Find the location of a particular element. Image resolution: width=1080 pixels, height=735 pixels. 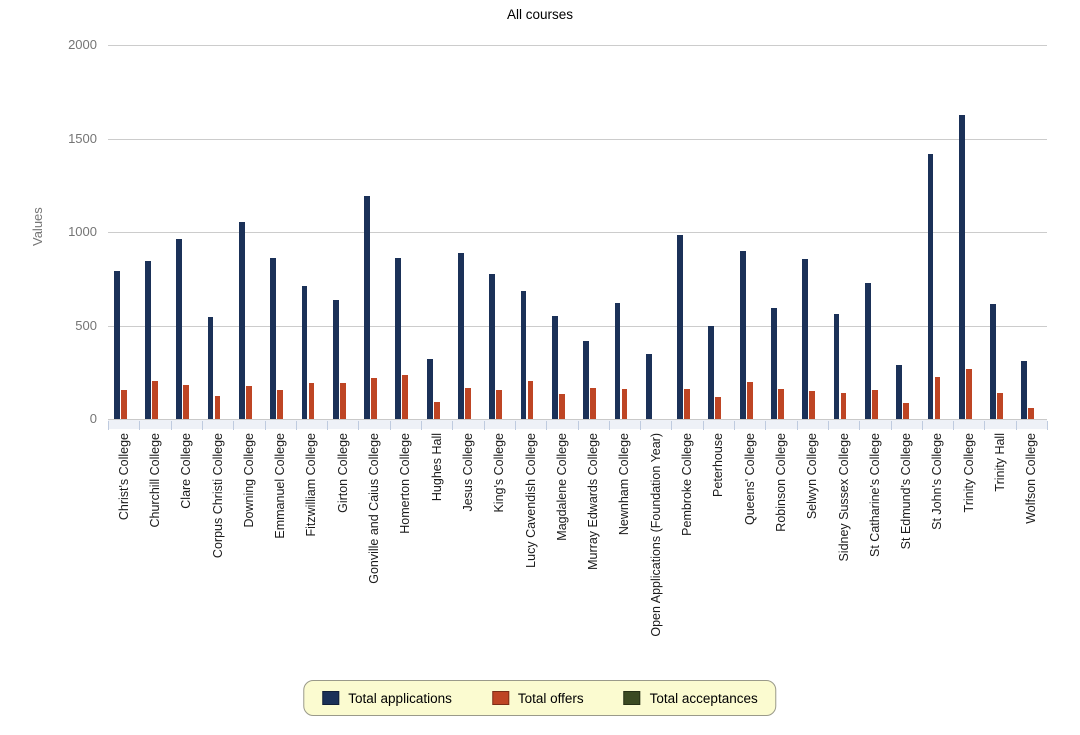

x-tick-label: Newnham College is located at coordinates (624, 484).